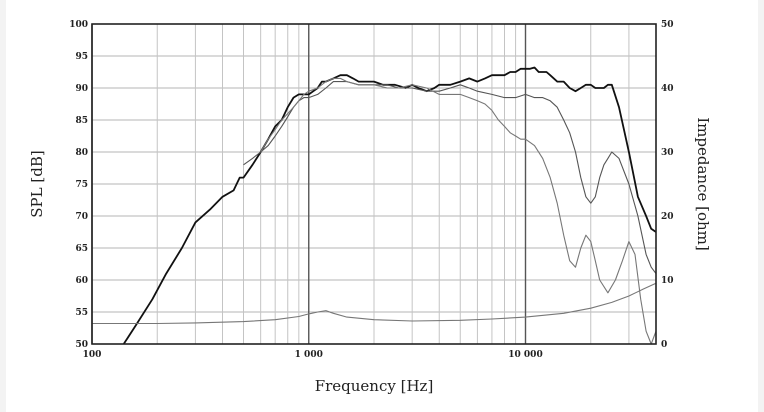 This screenshot has width=764, height=412. Describe the element at coordinates (81, 121) in the screenshot. I see `y-tick-label: 85` at that location.